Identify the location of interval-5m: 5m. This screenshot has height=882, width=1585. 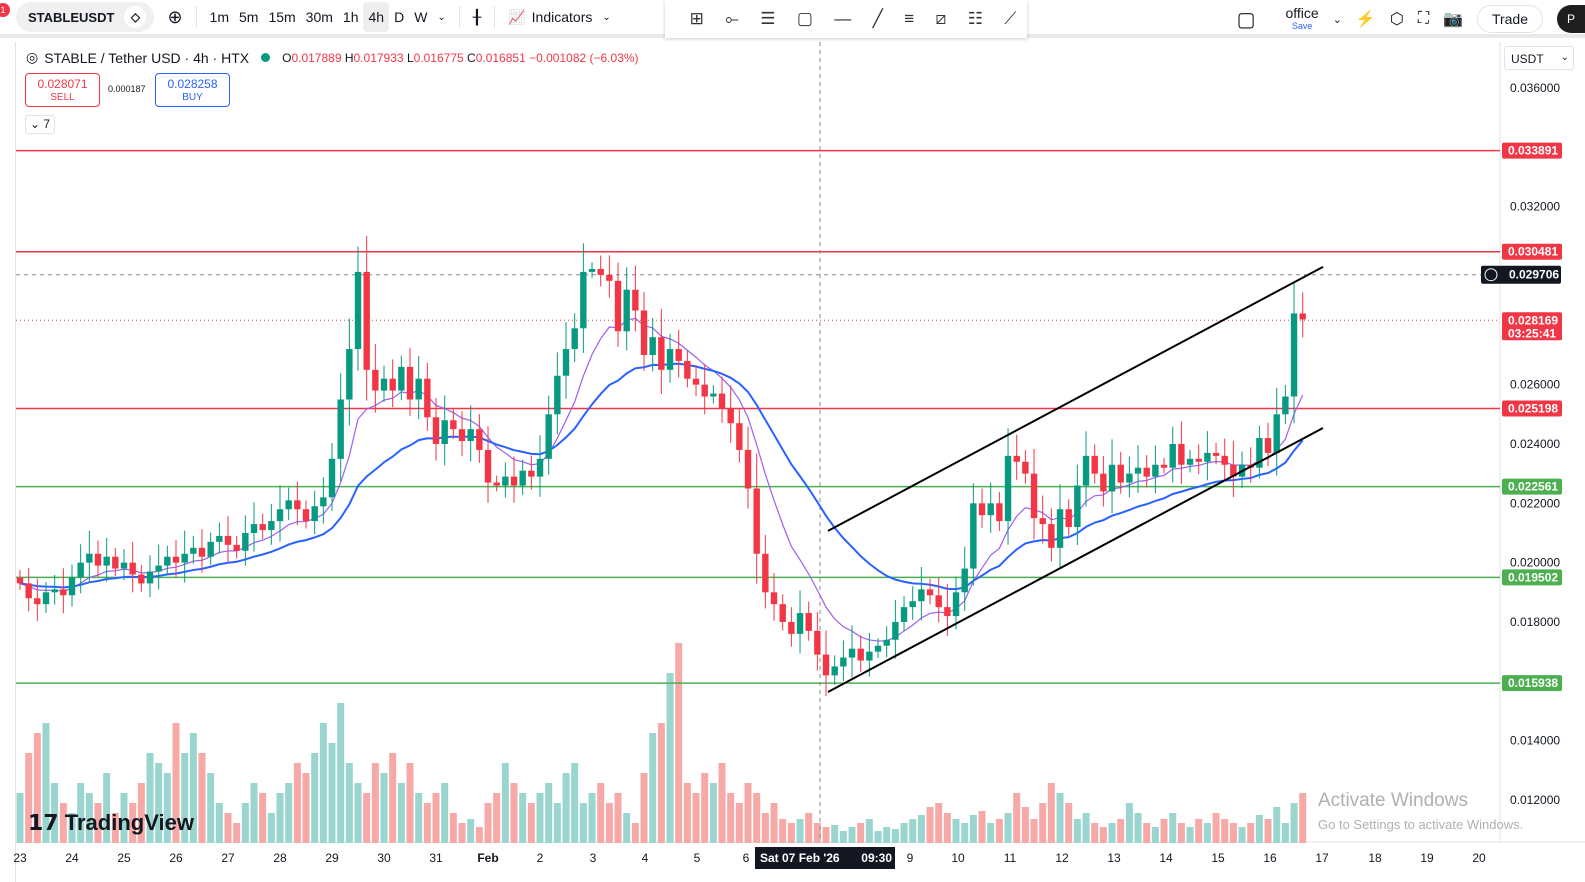
(248, 17).